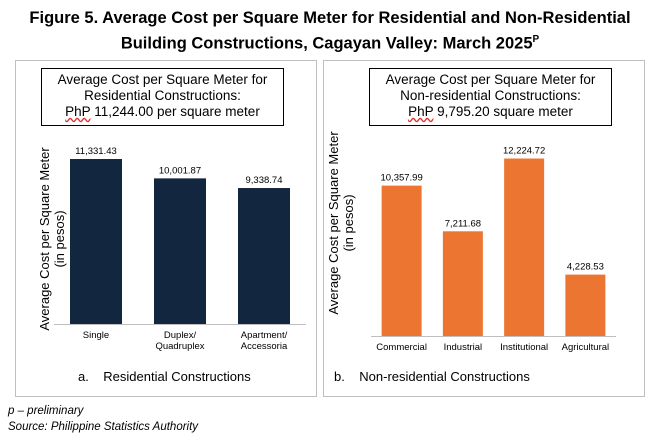 The width and height of the screenshot is (660, 442). Describe the element at coordinates (177, 376) in the screenshot. I see `residential-caption-text: Residential Constructions` at that location.